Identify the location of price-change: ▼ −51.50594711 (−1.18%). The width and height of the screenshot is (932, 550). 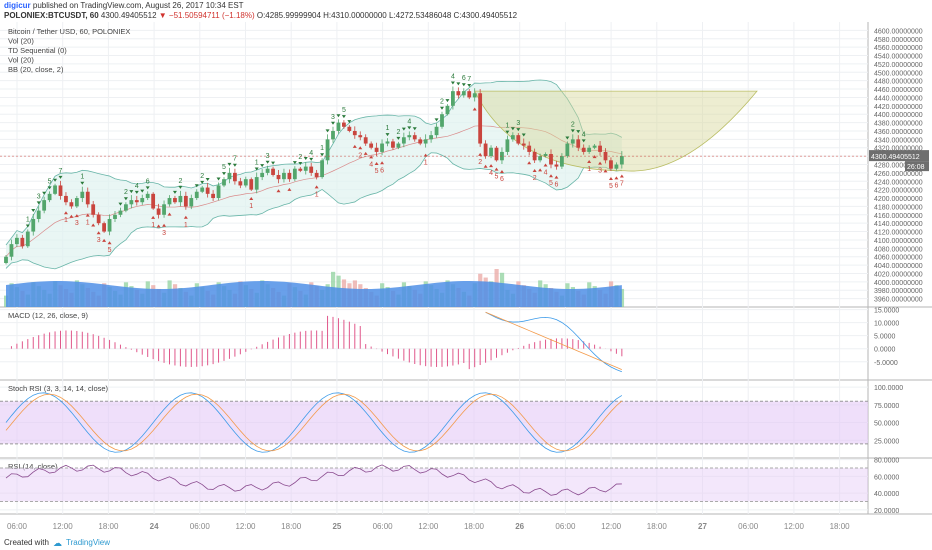
(206, 15).